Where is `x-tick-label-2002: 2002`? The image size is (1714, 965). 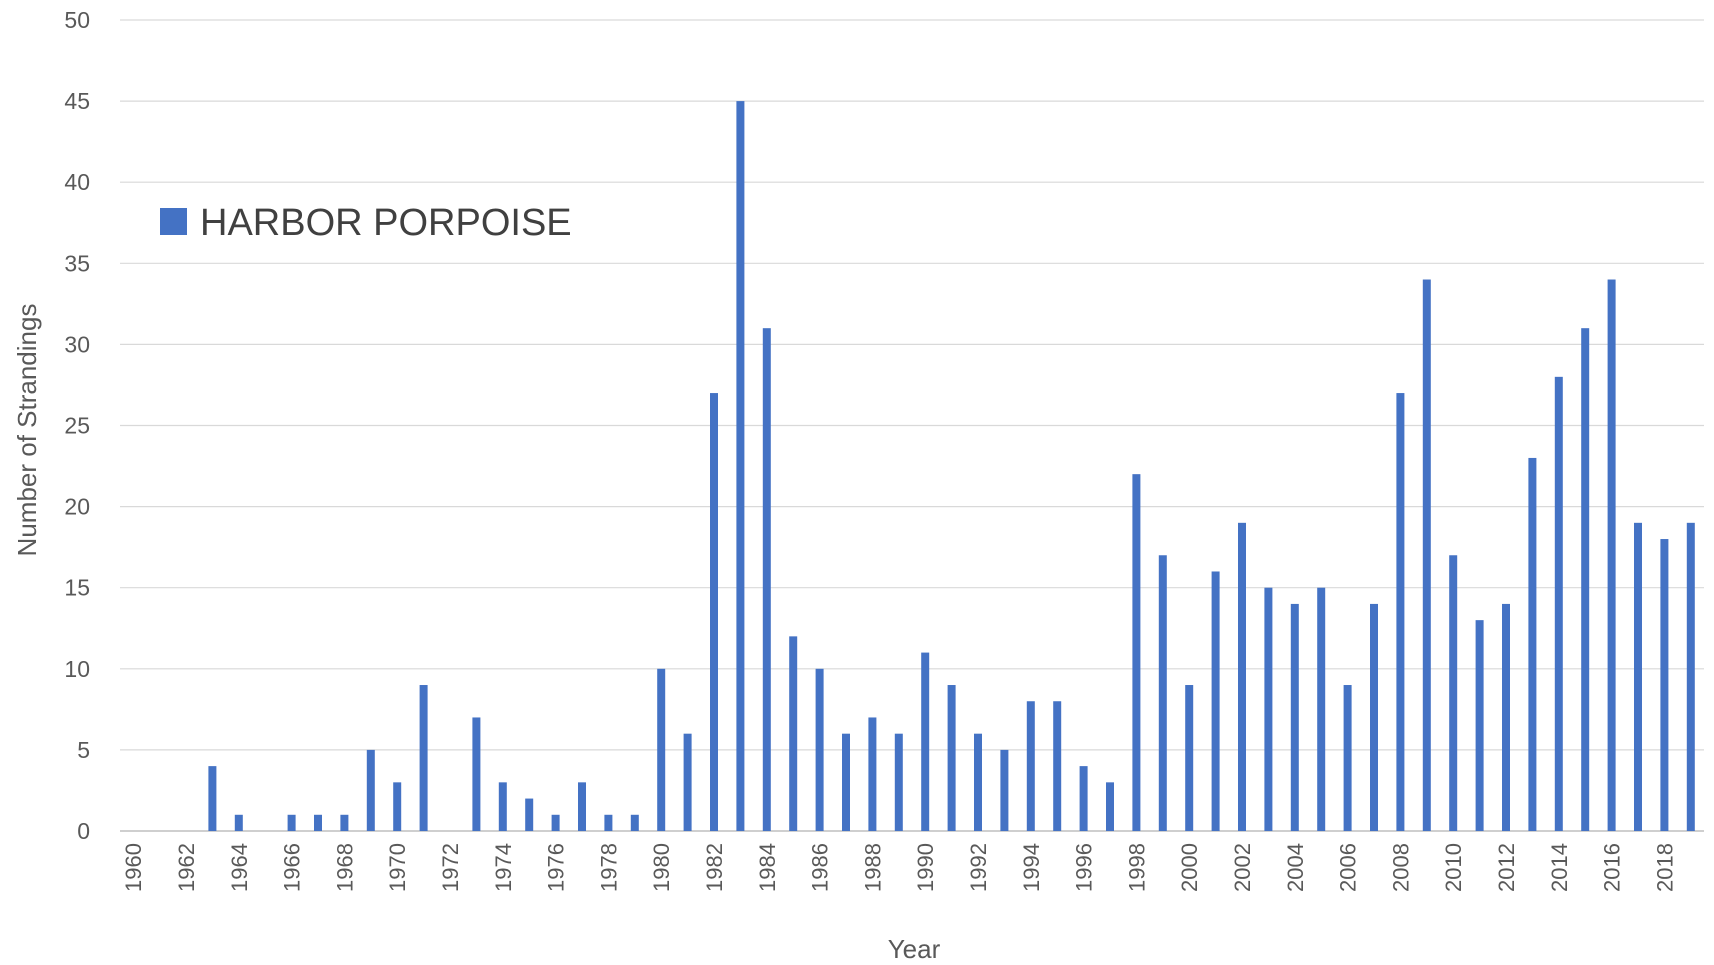 x-tick-label-2002: 2002 is located at coordinates (1242, 867).